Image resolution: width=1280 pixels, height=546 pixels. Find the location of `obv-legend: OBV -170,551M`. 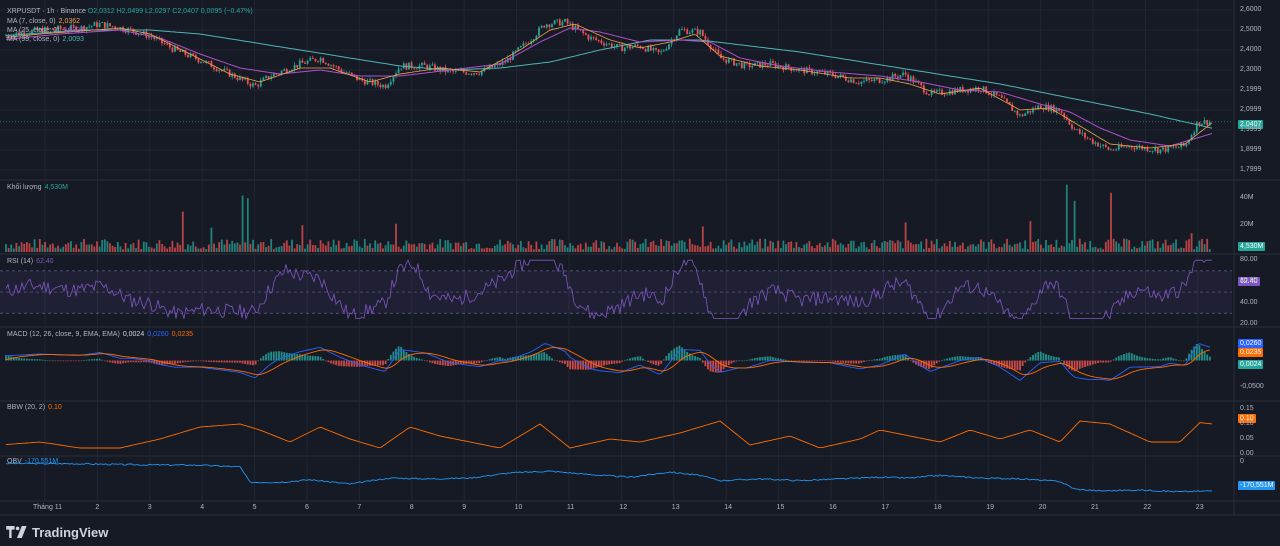

obv-legend: OBV -170,551M is located at coordinates (32, 461).